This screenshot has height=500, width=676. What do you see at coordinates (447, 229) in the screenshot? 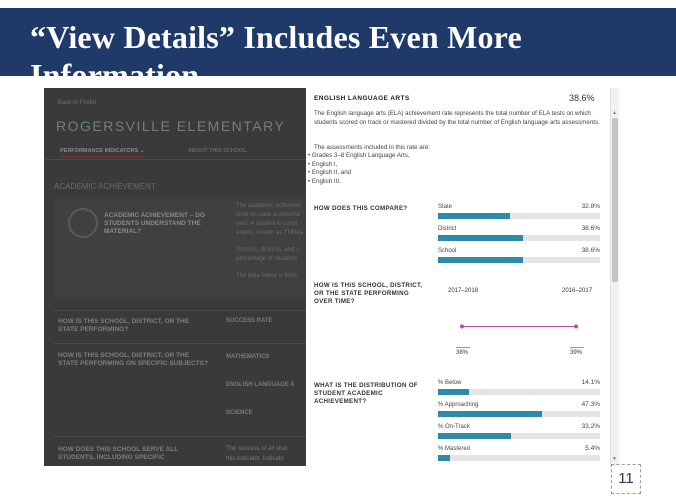
I see `bar-label: District` at bounding box center [447, 229].